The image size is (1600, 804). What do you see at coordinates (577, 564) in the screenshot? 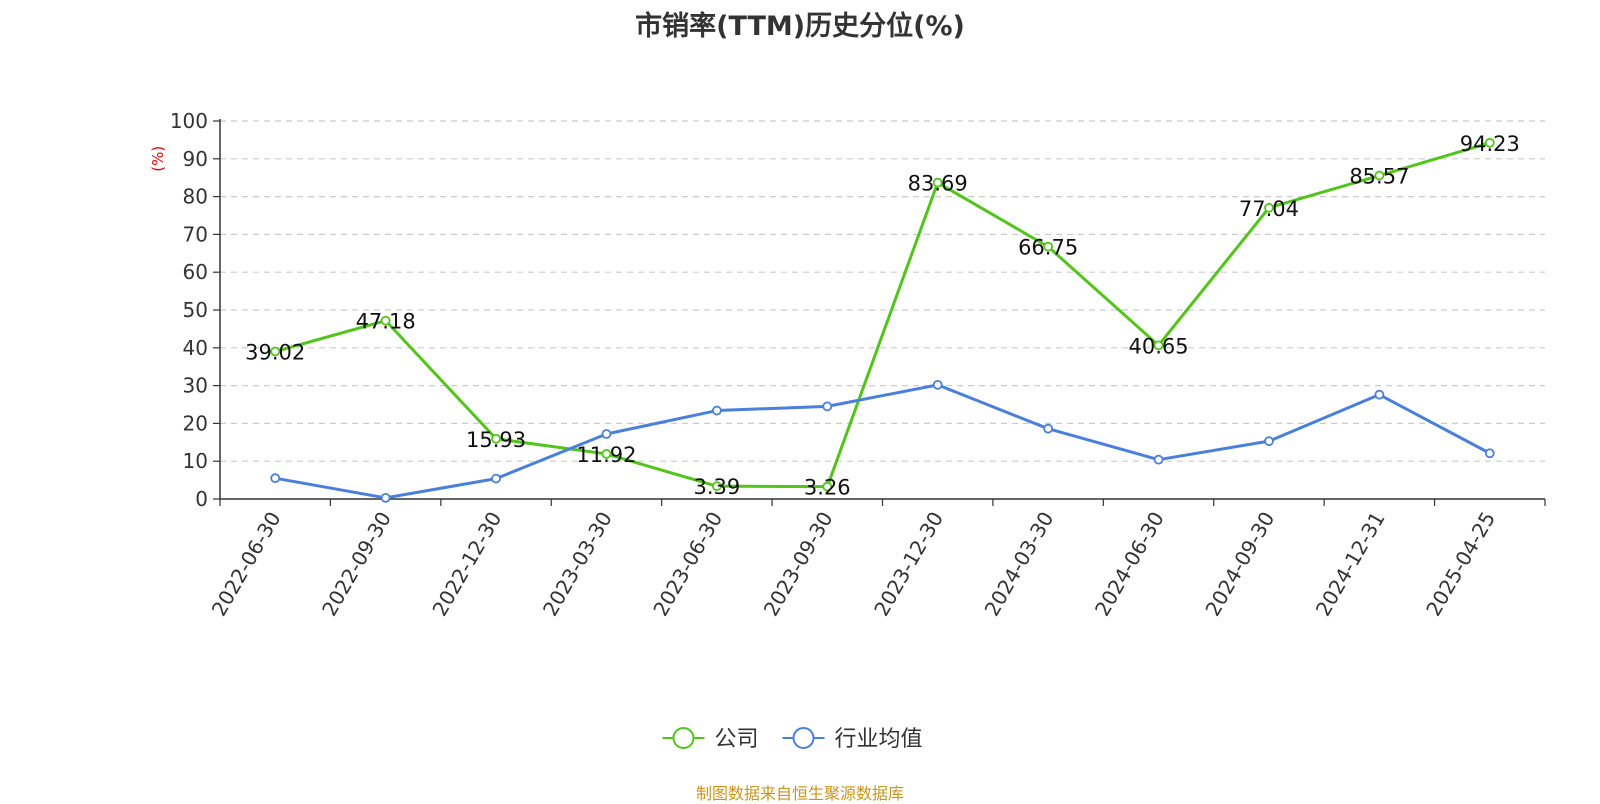
I see `x-tick-label: 2023-03-30` at bounding box center [577, 564].